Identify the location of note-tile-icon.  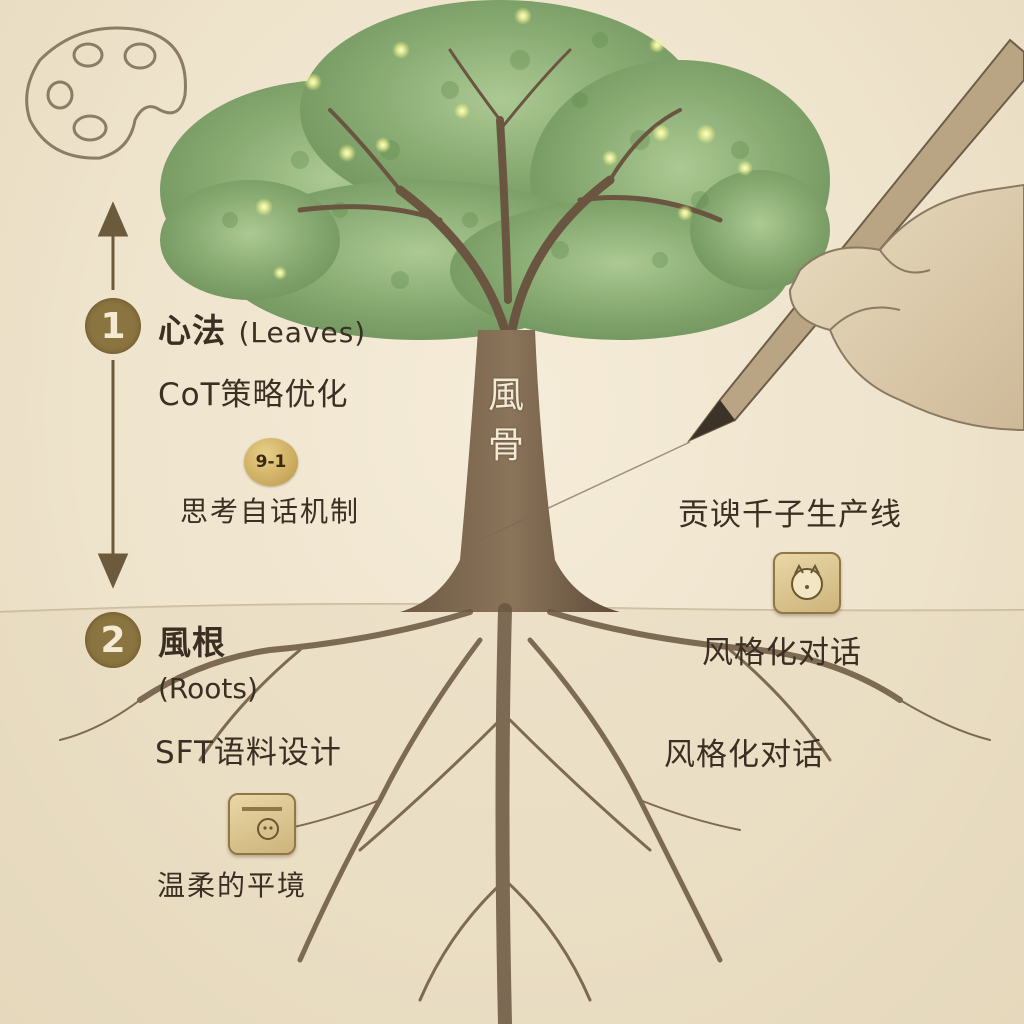
(262, 824).